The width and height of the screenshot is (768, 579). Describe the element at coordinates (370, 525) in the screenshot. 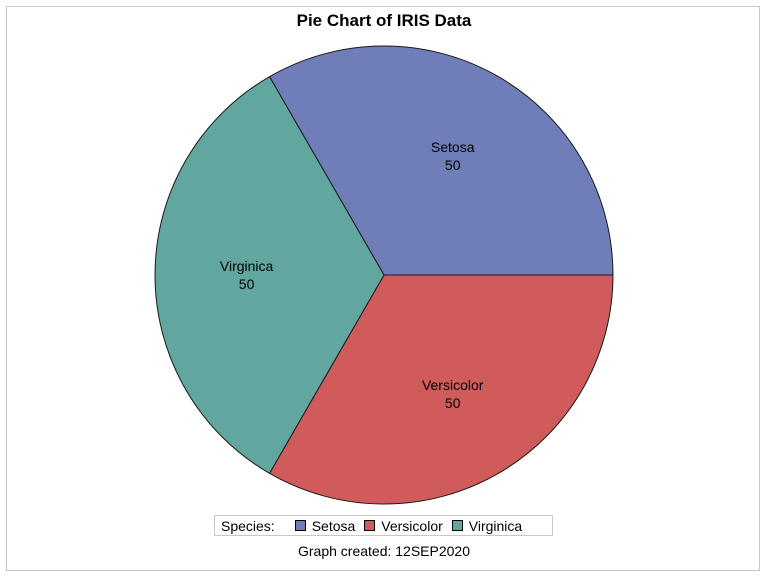

I see `legend-swatch-versicolor` at that location.